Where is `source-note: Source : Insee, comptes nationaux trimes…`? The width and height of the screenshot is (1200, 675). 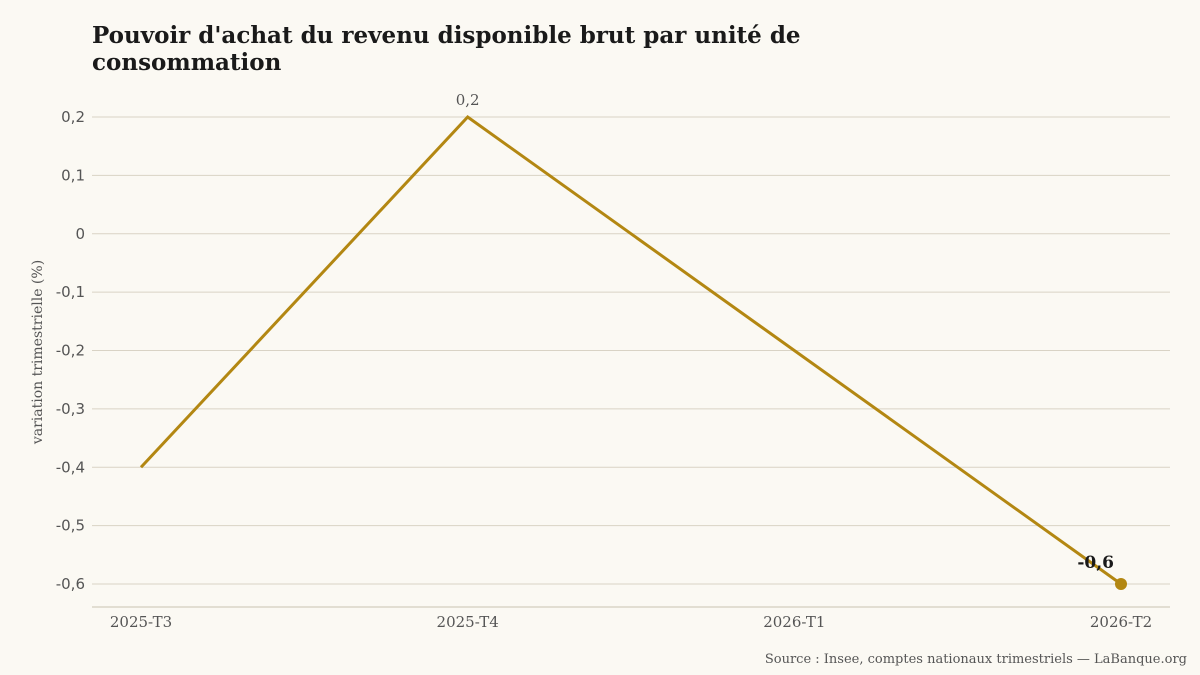 source-note: Source : Insee, comptes nationaux trimes… is located at coordinates (975, 659).